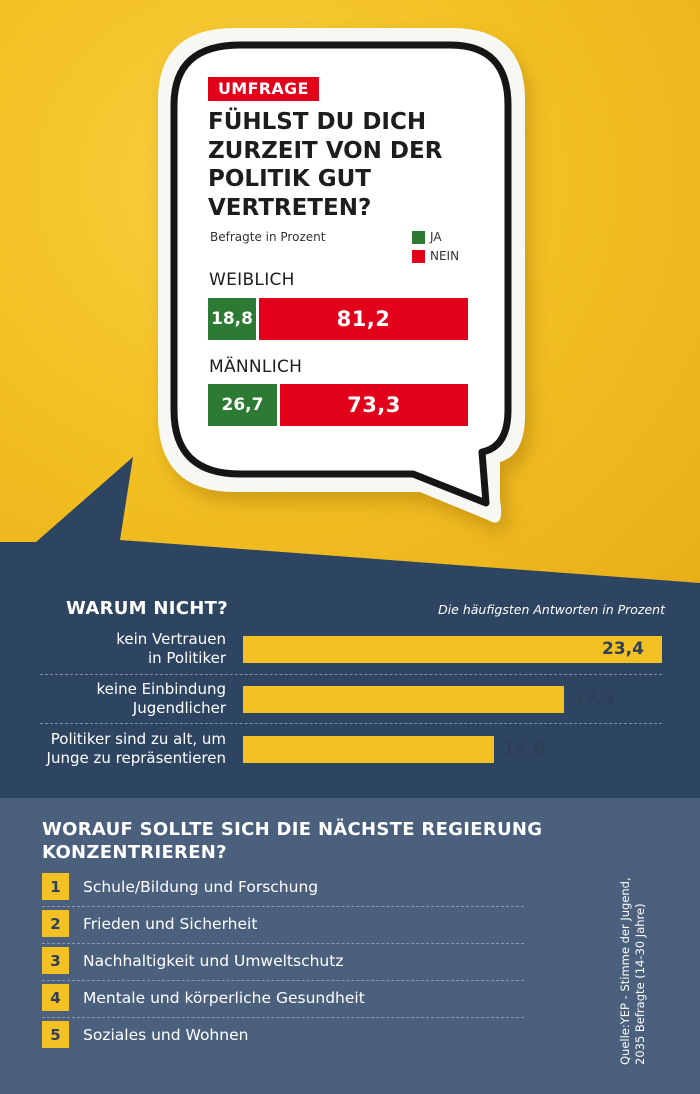  I want to click on legend-yes: JA, so click(427, 237).